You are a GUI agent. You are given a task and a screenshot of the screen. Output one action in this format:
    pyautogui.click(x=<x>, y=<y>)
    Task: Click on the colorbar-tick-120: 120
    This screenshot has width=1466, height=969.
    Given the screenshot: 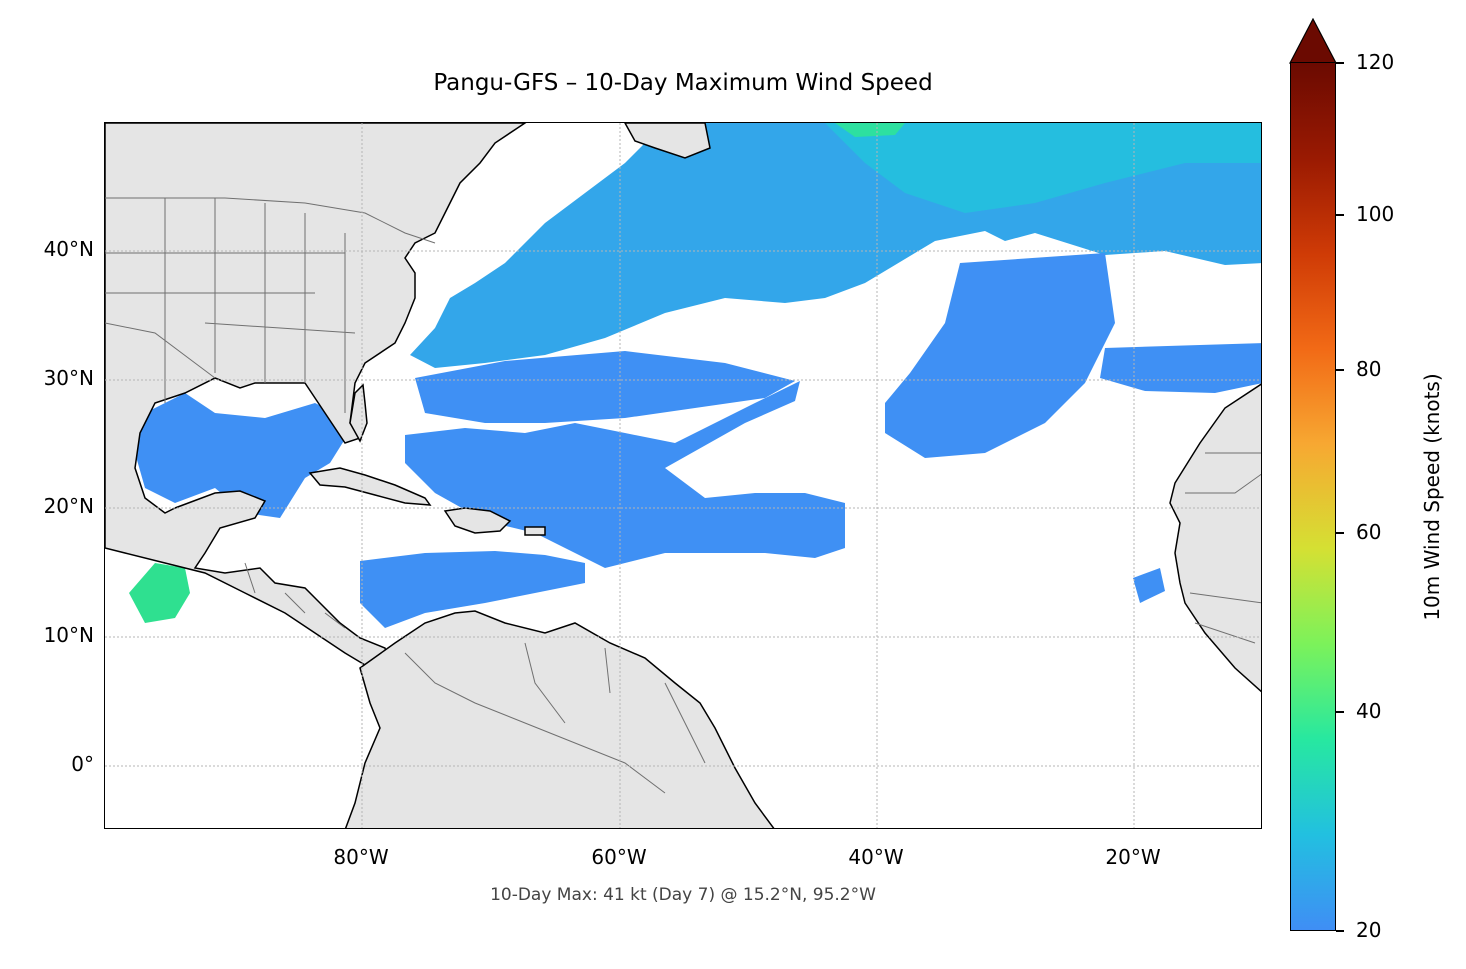 What is the action you would take?
    pyautogui.click(x=1375, y=62)
    